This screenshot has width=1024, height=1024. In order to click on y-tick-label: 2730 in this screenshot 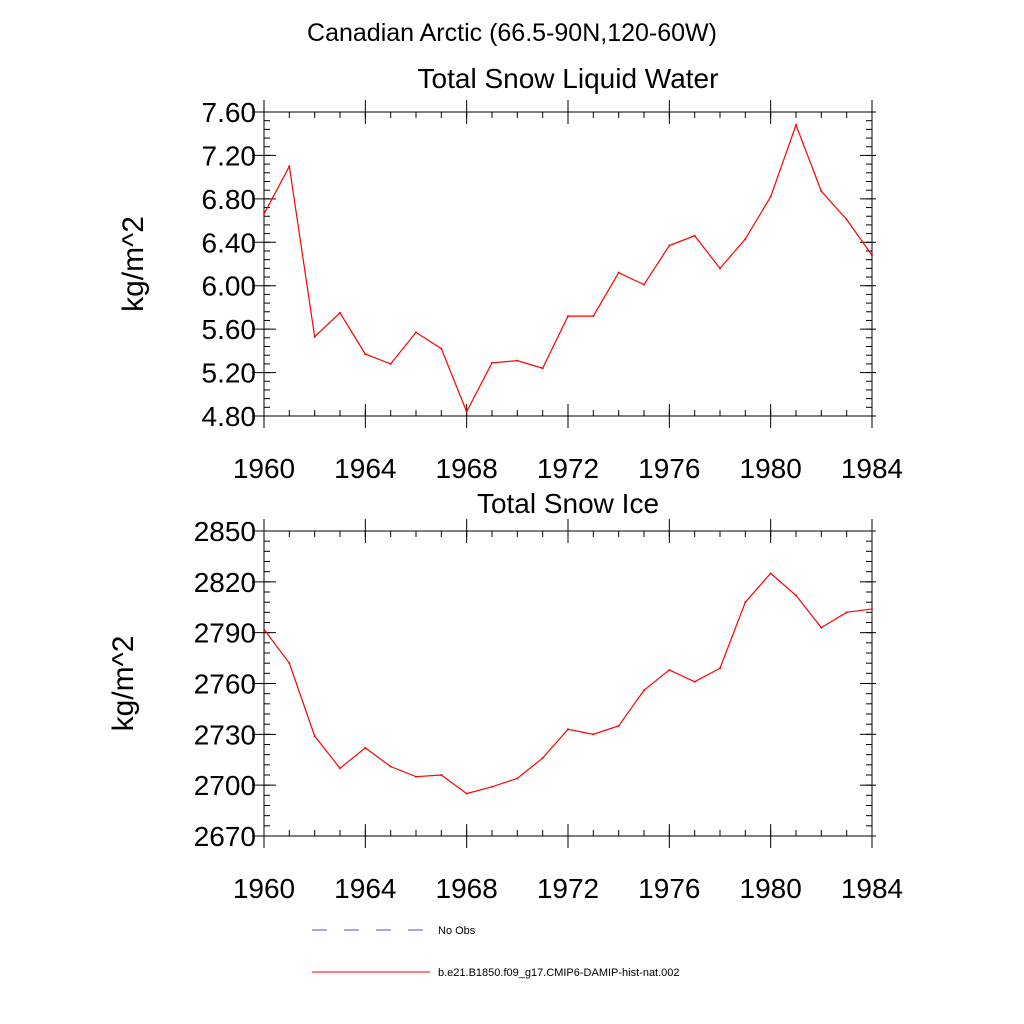, I will do `click(225, 734)`.